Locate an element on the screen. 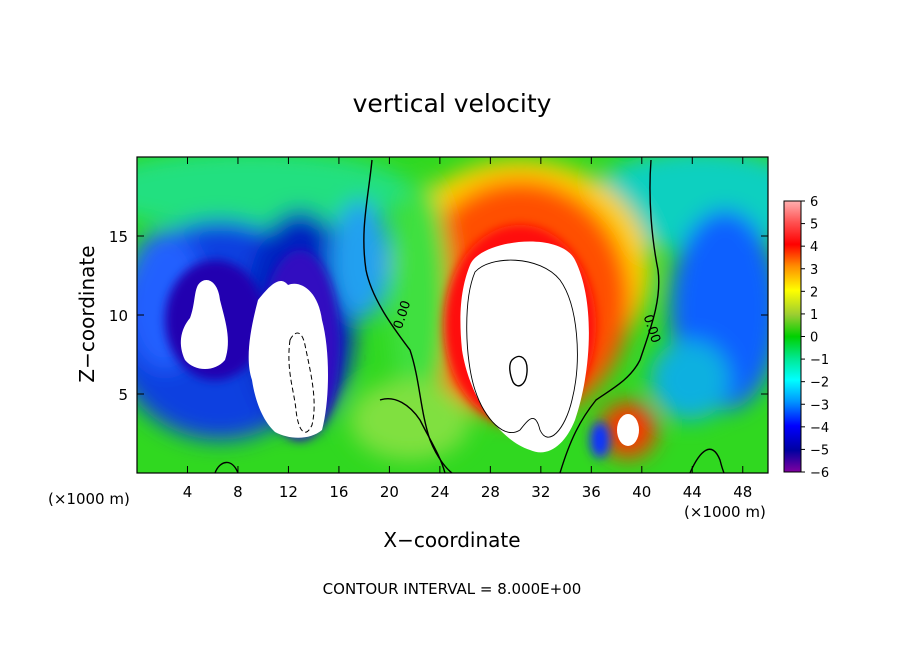 The height and width of the screenshot is (654, 904). colorbar-label: −4 is located at coordinates (819, 428).